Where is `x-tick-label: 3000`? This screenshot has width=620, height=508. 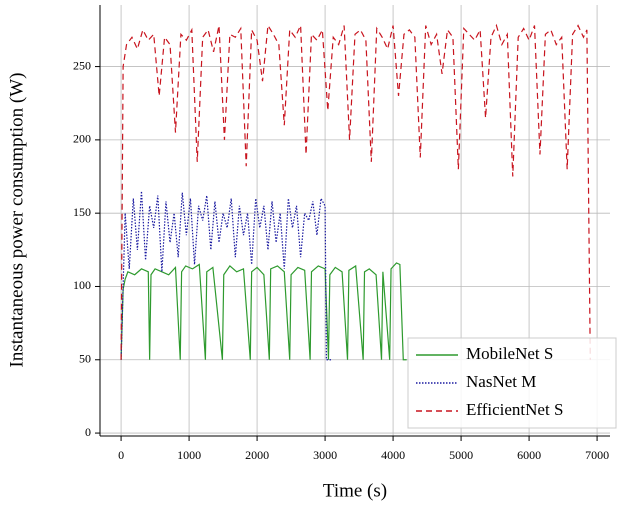
x-tick-label: 3000 is located at coordinates (325, 455).